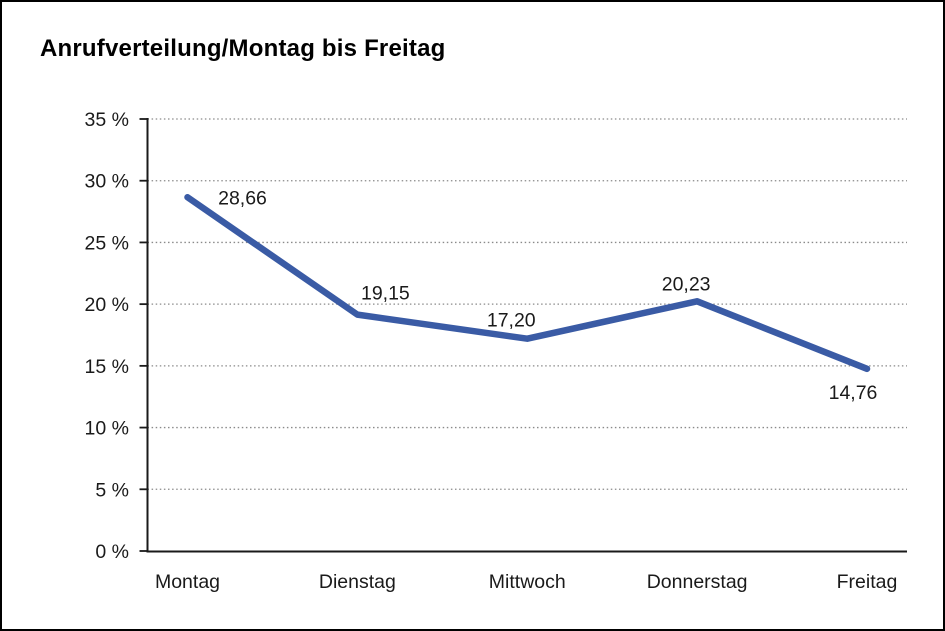  I want to click on y-axis-labels: 0 % 5 % 10 % 15 % 20 % 25 % 30 % 35 %, so click(107, 336).